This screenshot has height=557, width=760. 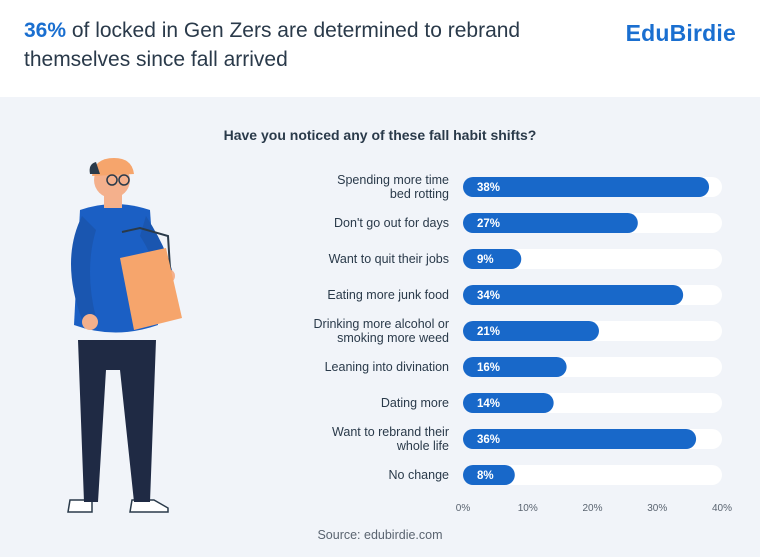 What do you see at coordinates (463, 508) in the screenshot?
I see `x-tick-label: 0%` at bounding box center [463, 508].